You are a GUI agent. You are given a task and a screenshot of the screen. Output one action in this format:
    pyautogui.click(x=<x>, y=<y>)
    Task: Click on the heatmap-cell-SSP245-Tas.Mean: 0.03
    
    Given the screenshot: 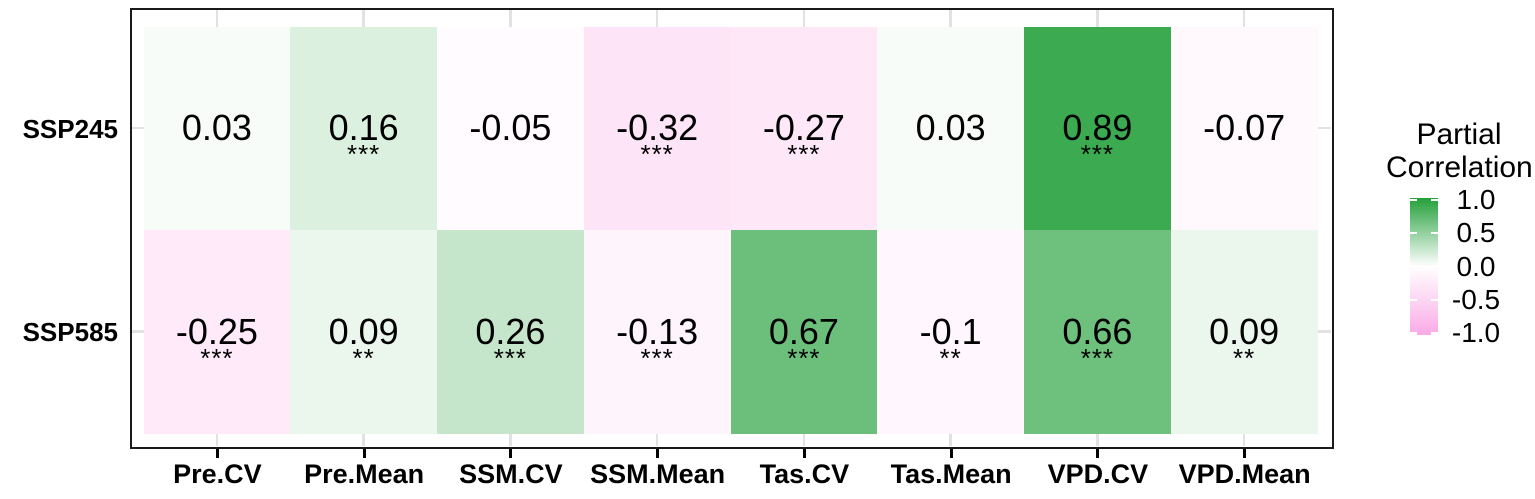 What is the action you would take?
    pyautogui.click(x=950, y=128)
    